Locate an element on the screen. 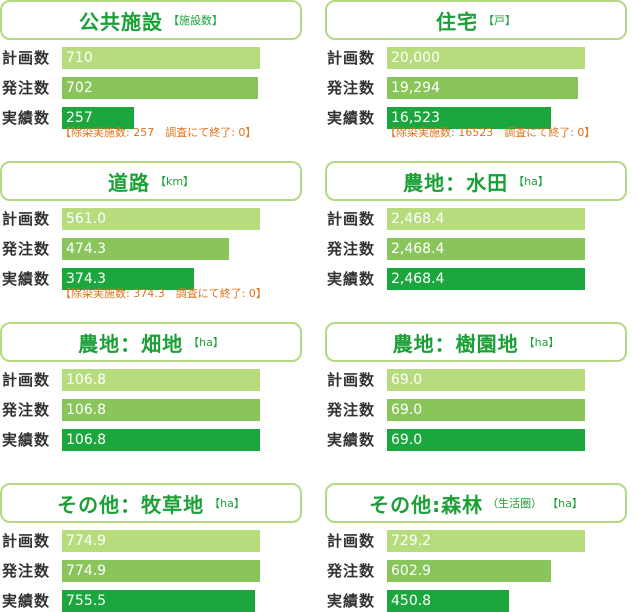 Image resolution: width=637 pixels, height=612 pixels. chart-unit: 【戸】 is located at coordinates (499, 20).